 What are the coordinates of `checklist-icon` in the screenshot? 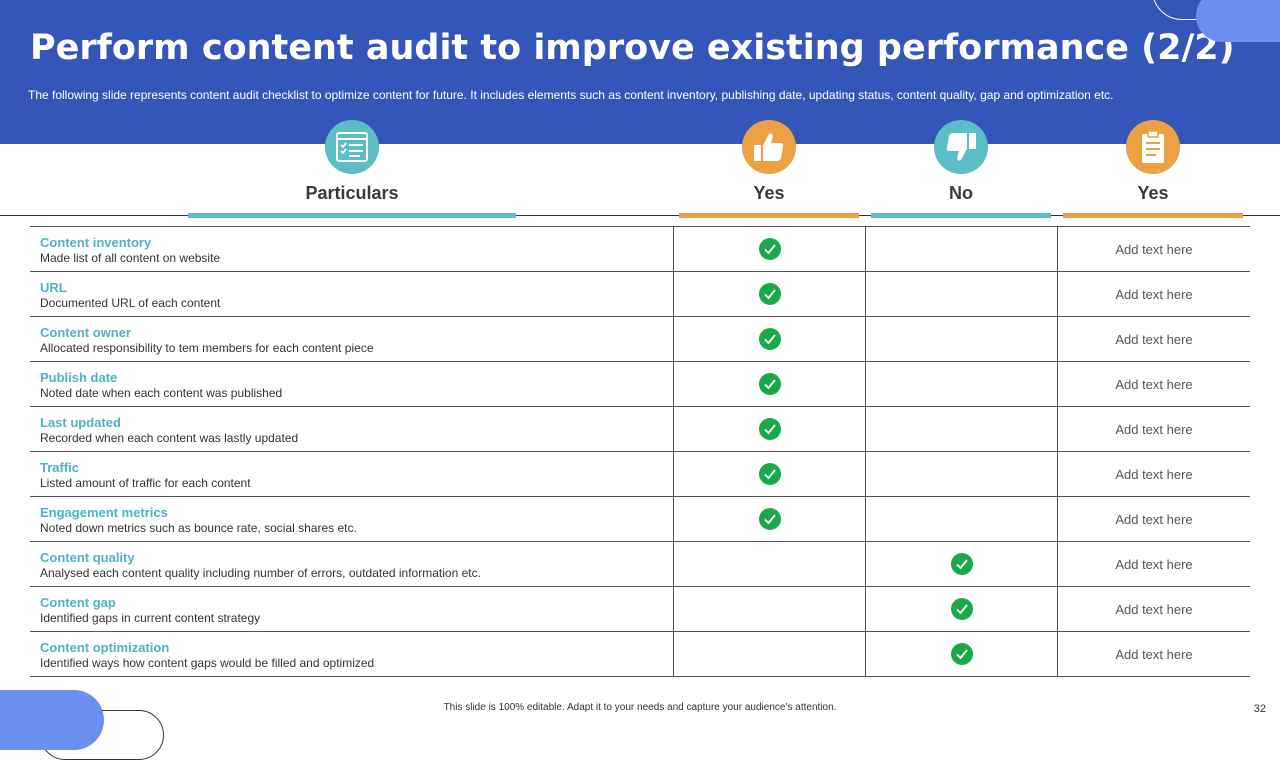 It's located at (352, 147).